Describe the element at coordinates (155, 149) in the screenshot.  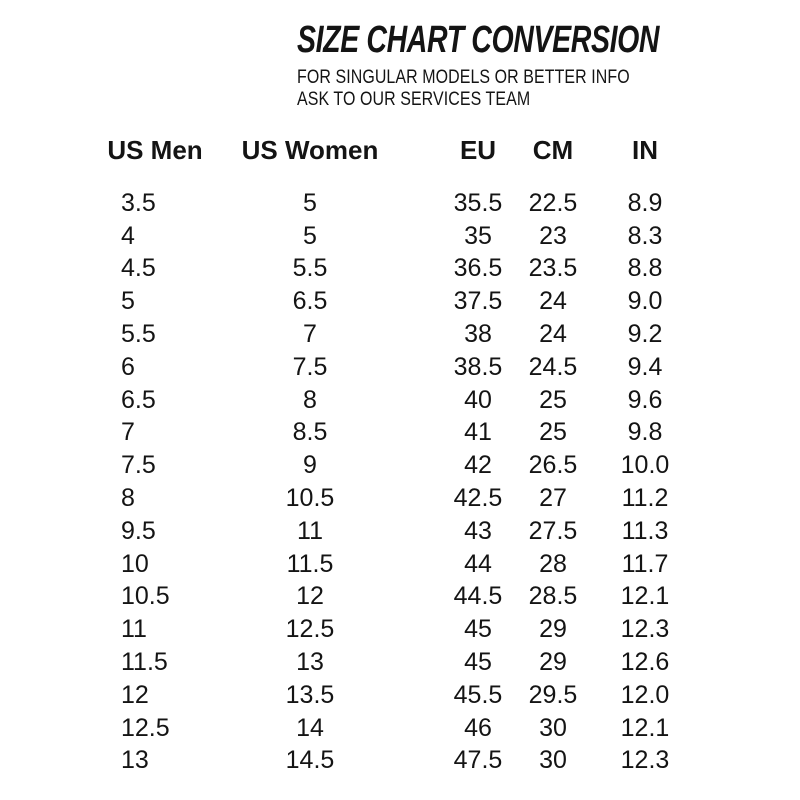
I see `column-header-us-men: US Men` at that location.